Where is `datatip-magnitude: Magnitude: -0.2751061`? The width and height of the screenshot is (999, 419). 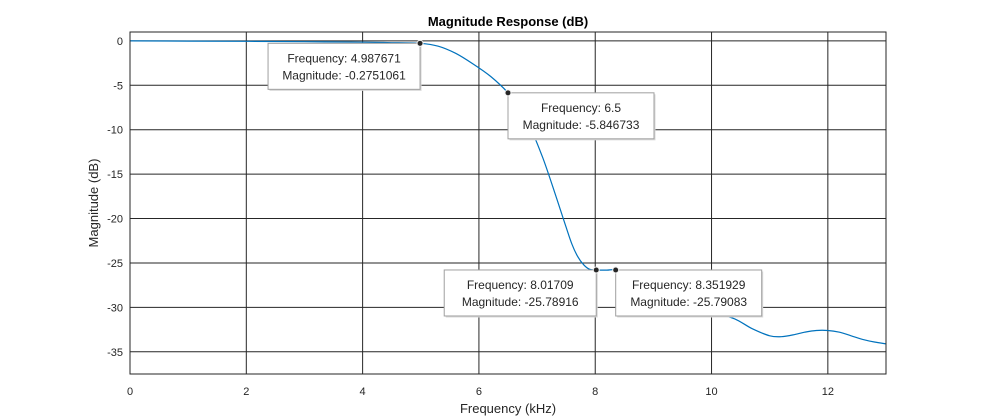
datatip-magnitude: Magnitude: -0.2751061 is located at coordinates (344, 75).